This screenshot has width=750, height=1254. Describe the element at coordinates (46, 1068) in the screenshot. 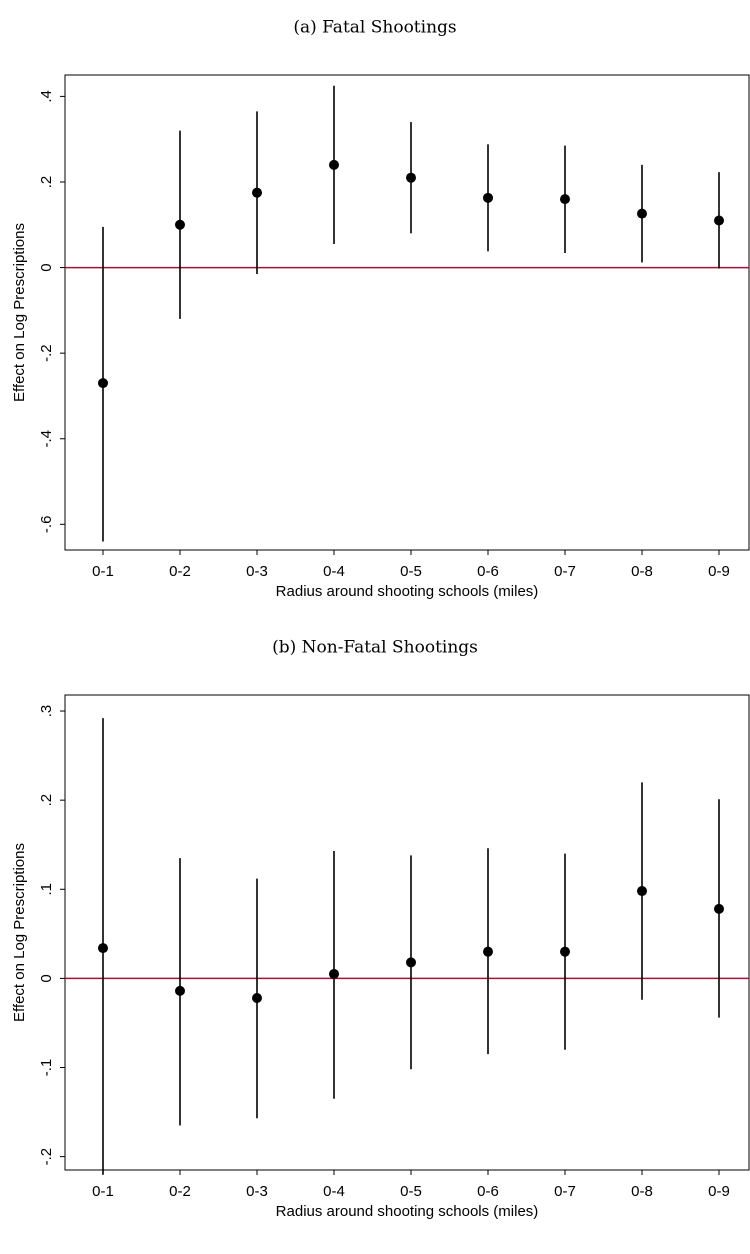

I see `y-tick-label: -.1` at that location.